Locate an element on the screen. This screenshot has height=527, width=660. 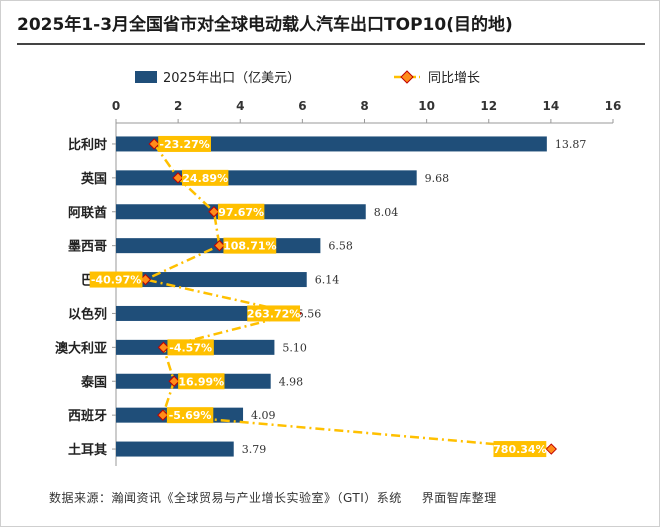
bar-value-label: 4.98 is located at coordinates (291, 381).